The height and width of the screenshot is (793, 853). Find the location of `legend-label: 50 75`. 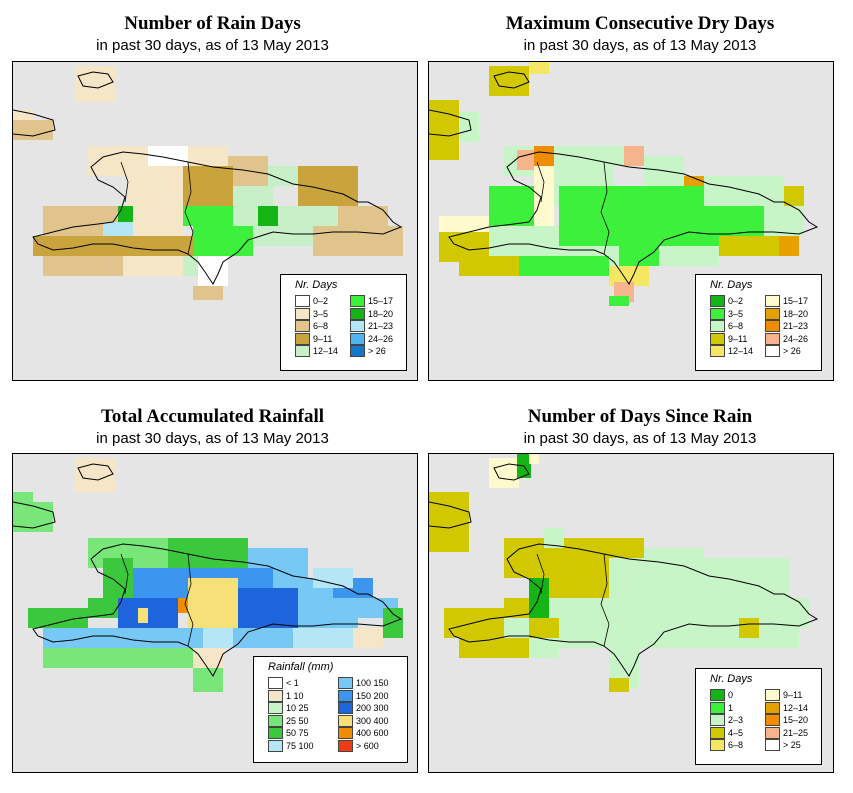

legend-label: 50 75 is located at coordinates (297, 733).